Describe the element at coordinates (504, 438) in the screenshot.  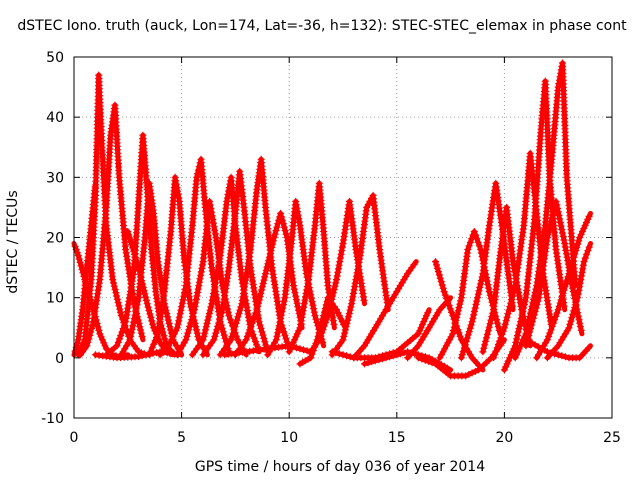
I see `x-tick-label: 20` at that location.